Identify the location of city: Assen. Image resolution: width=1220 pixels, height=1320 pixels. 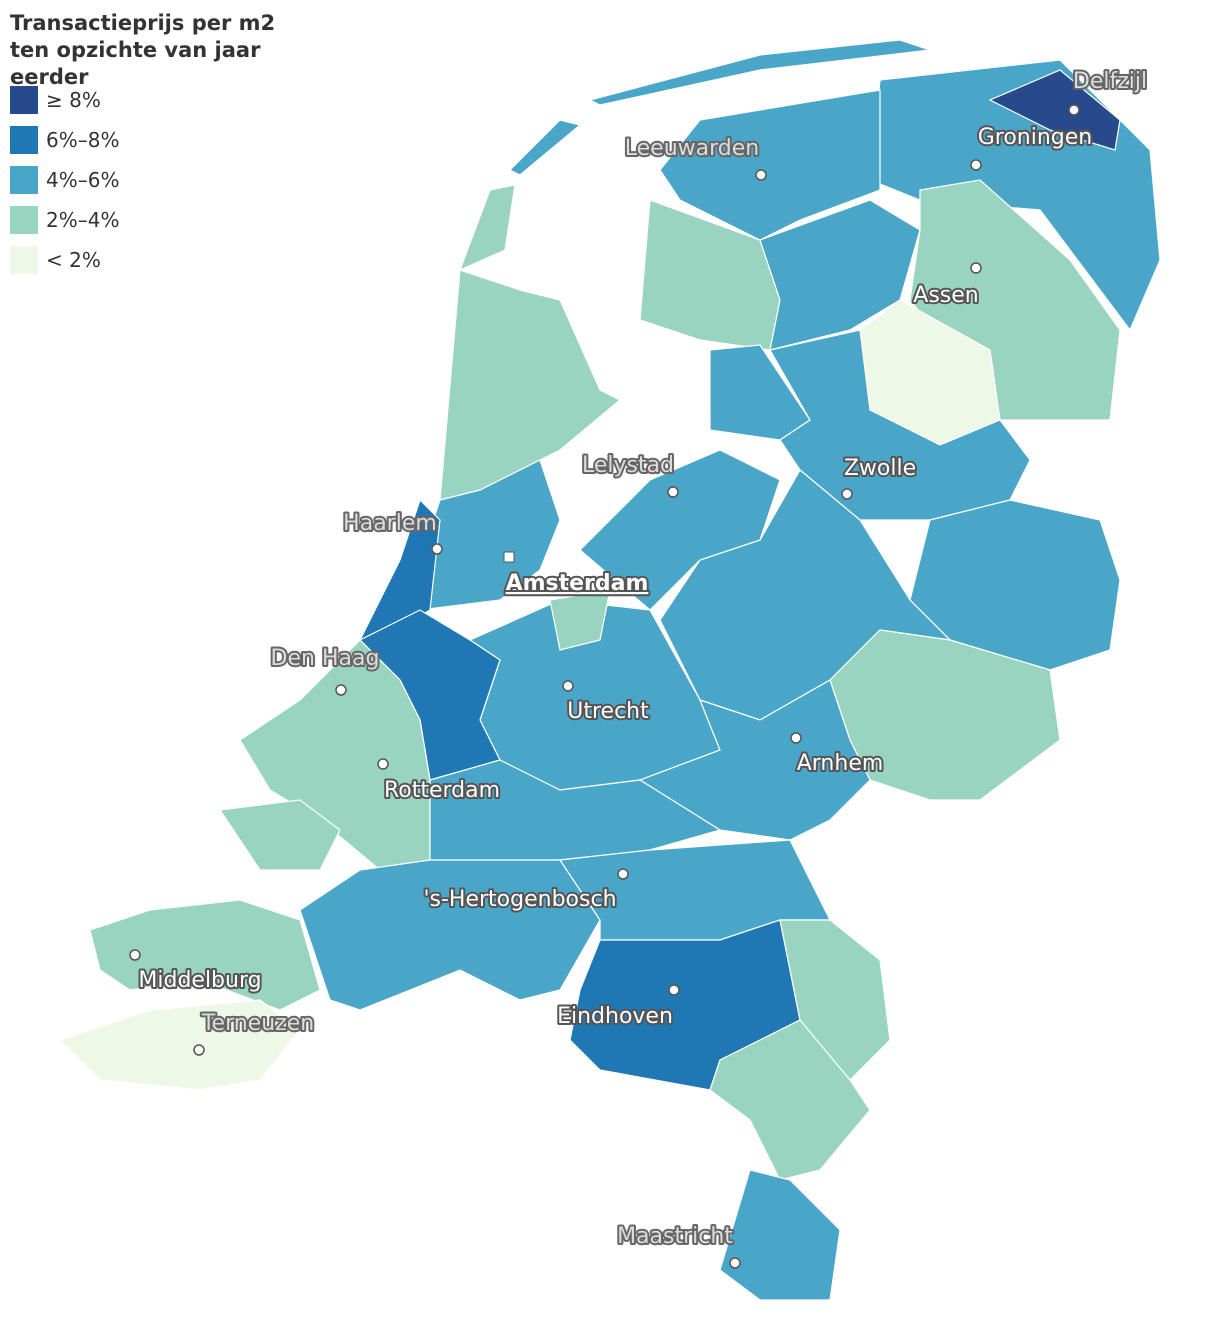
(946, 286).